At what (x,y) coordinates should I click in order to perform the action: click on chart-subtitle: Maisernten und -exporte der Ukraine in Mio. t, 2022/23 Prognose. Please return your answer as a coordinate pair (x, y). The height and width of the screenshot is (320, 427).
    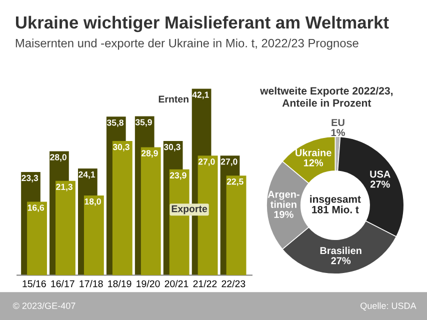
    Looking at the image, I should click on (187, 44).